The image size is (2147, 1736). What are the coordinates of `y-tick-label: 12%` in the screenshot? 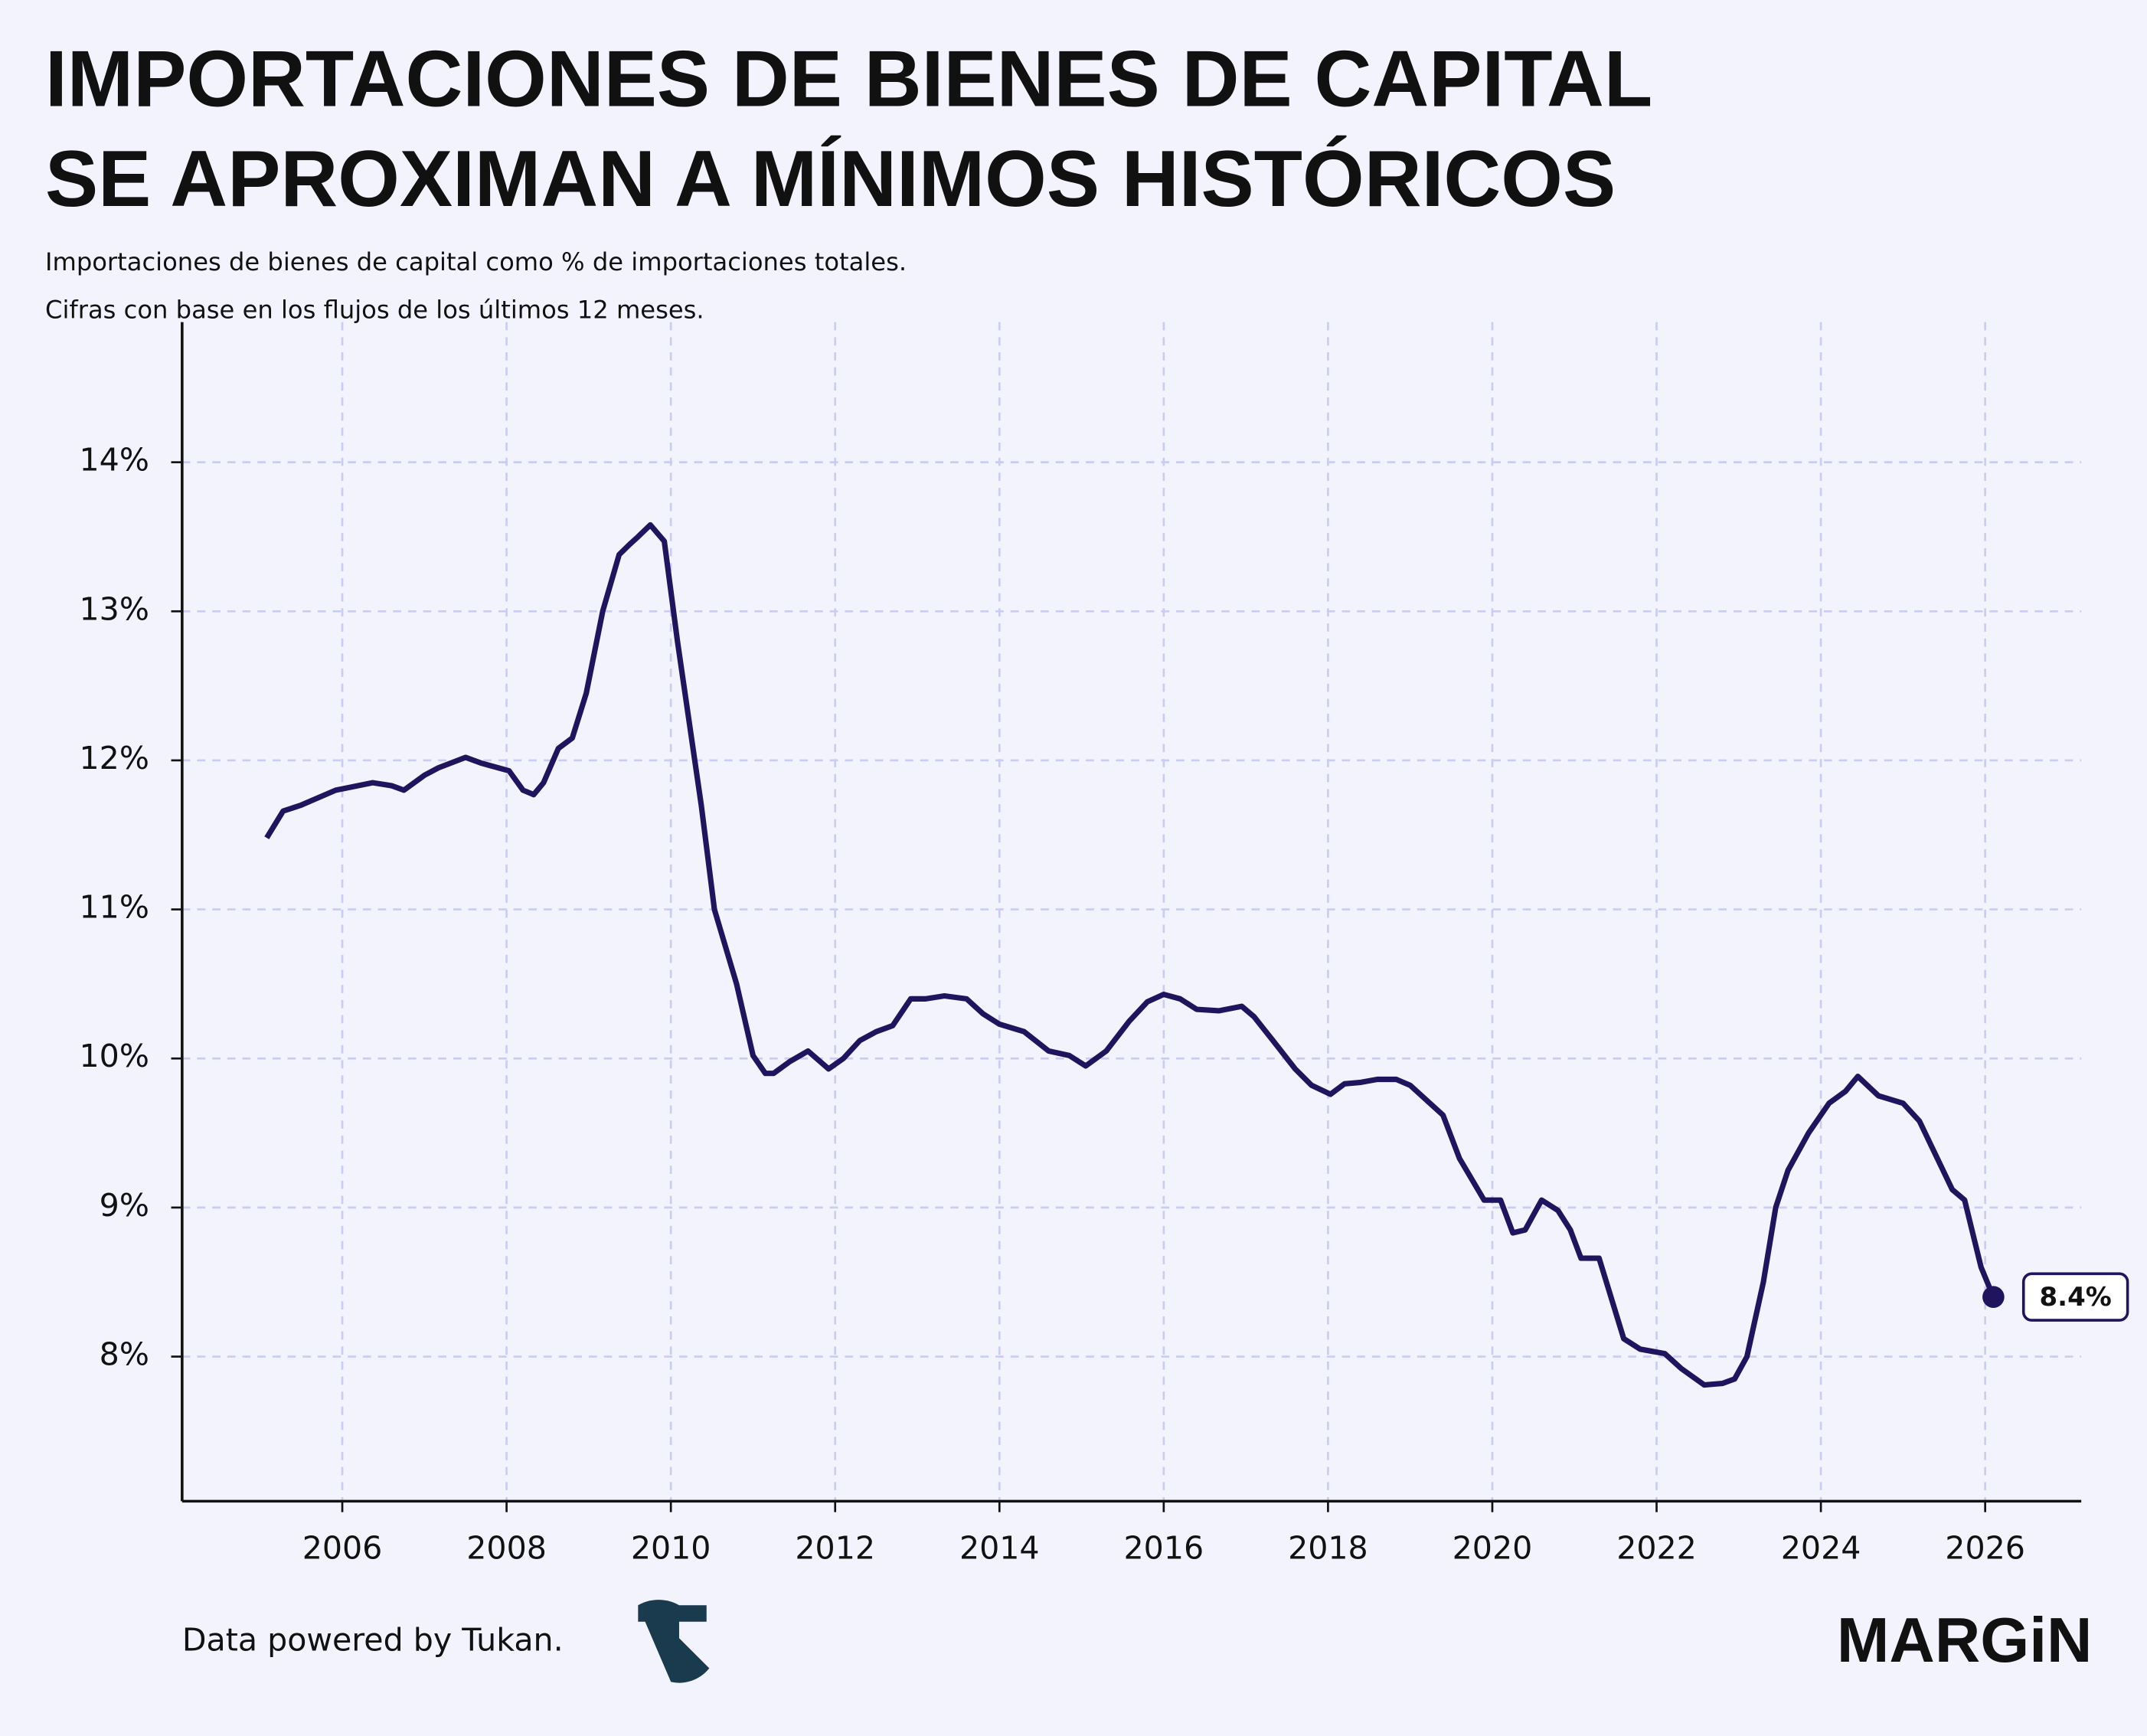 It's located at (114, 758).